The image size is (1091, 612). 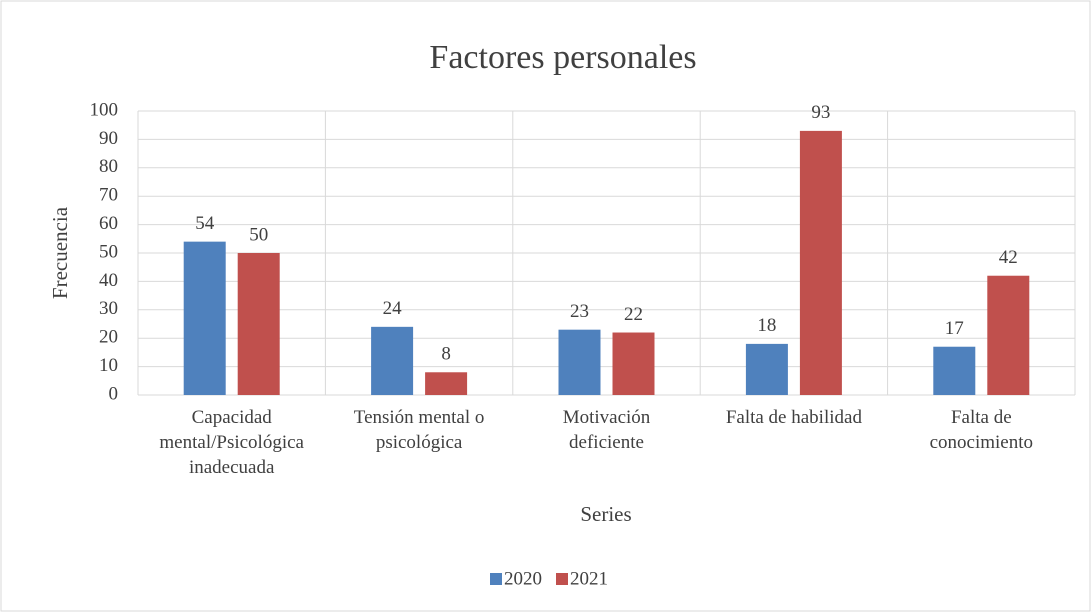 I want to click on chart-title: Factores personales, so click(x=562, y=57).